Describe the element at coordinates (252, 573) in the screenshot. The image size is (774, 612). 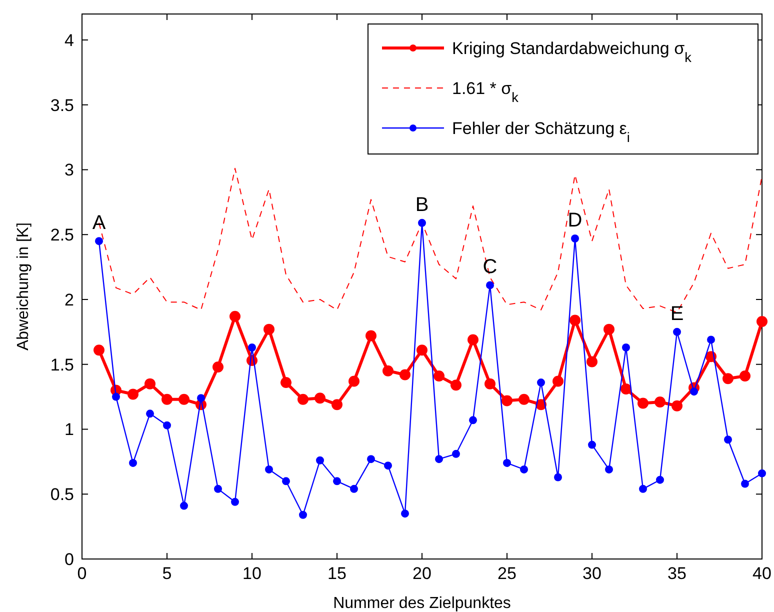
I see `x-tick-label: 10` at that location.